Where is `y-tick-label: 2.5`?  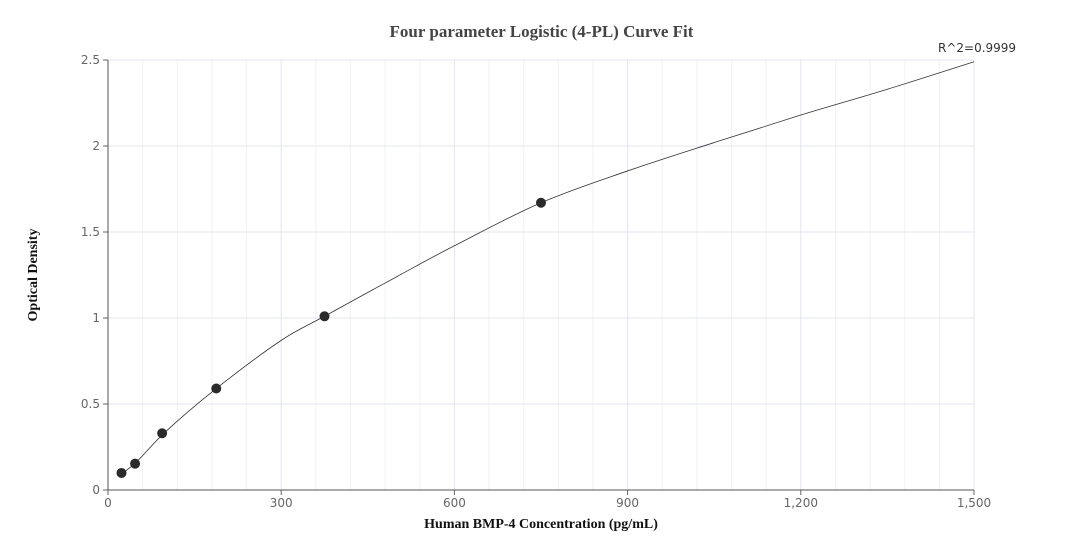 y-tick-label: 2.5 is located at coordinates (90, 60).